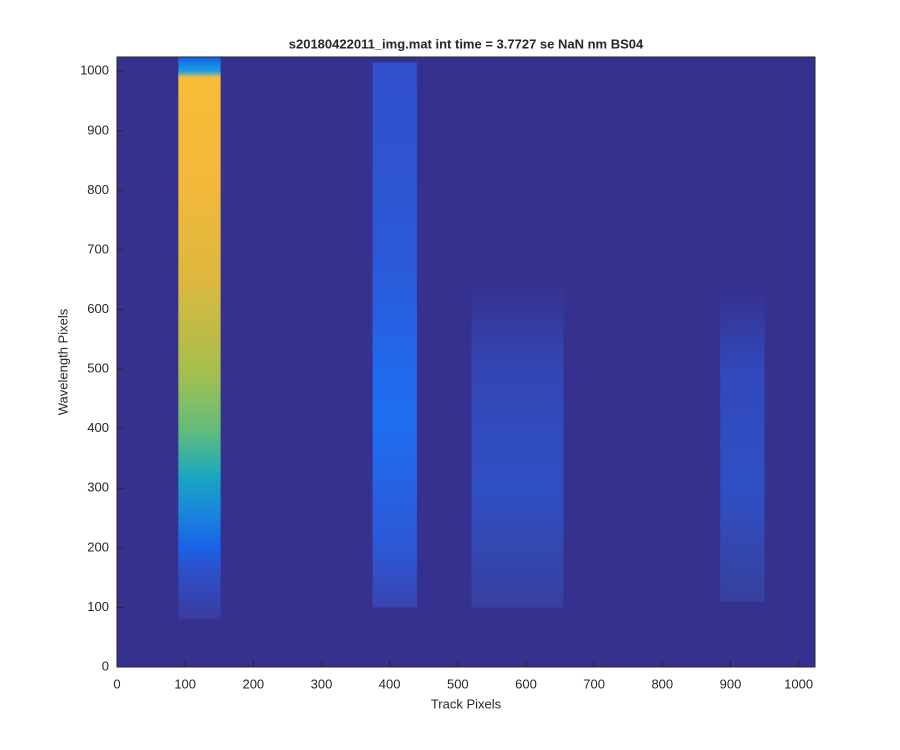  What do you see at coordinates (98, 427) in the screenshot?
I see `y-tick-label: 400` at bounding box center [98, 427].